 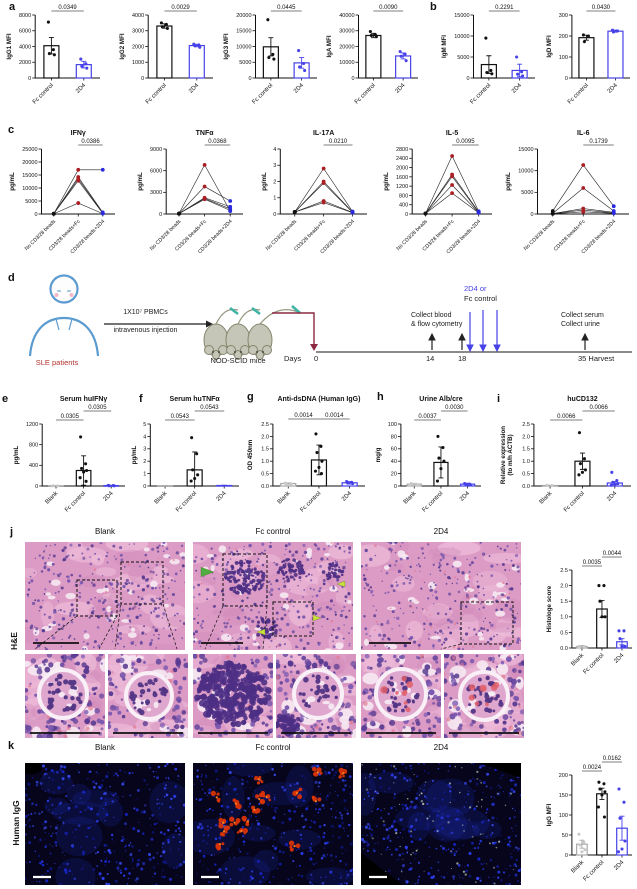 I want to click on svg-text: 5000, so click(x=527, y=193).